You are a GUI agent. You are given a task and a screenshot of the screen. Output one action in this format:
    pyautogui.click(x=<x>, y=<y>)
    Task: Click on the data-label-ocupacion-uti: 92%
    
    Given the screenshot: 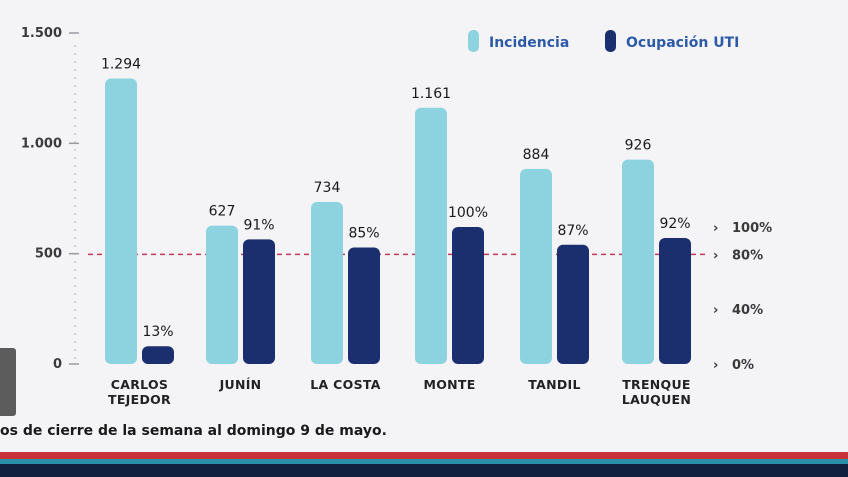 What is the action you would take?
    pyautogui.click(x=674, y=224)
    